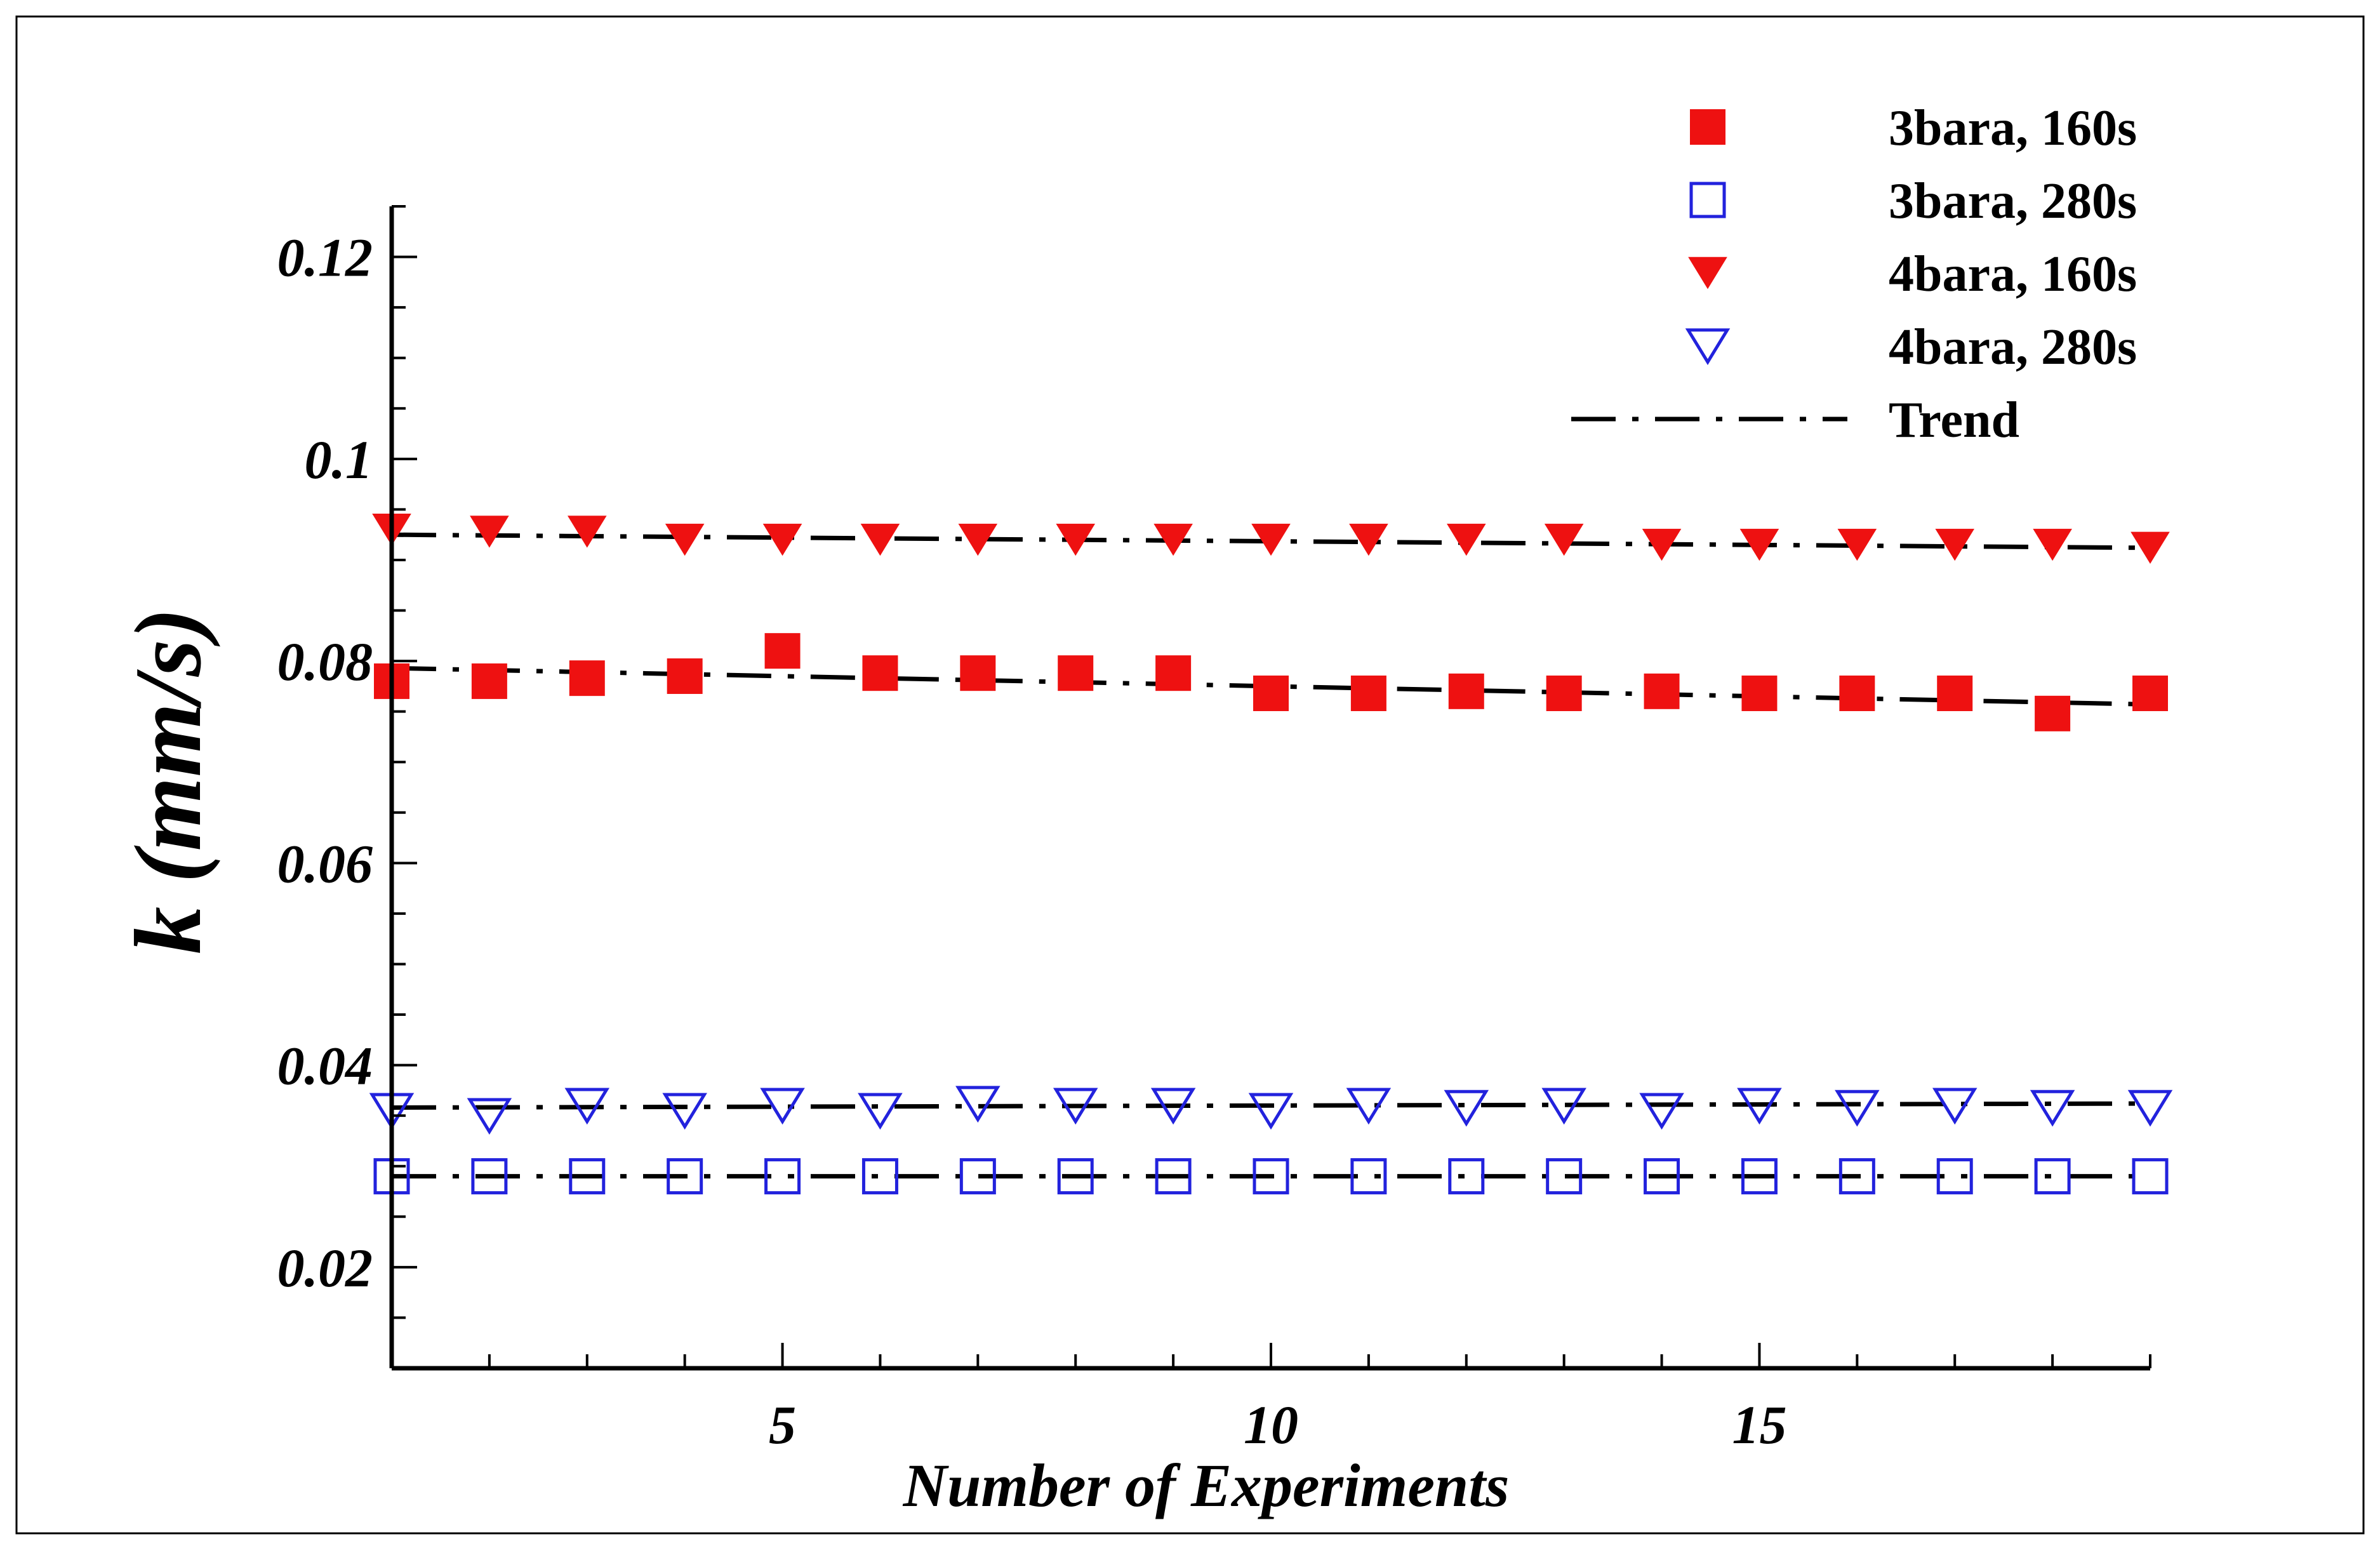 This screenshot has height=1553, width=2380. Describe the element at coordinates (325, 1267) in the screenshot. I see `y-tick-label: 0.02` at that location.